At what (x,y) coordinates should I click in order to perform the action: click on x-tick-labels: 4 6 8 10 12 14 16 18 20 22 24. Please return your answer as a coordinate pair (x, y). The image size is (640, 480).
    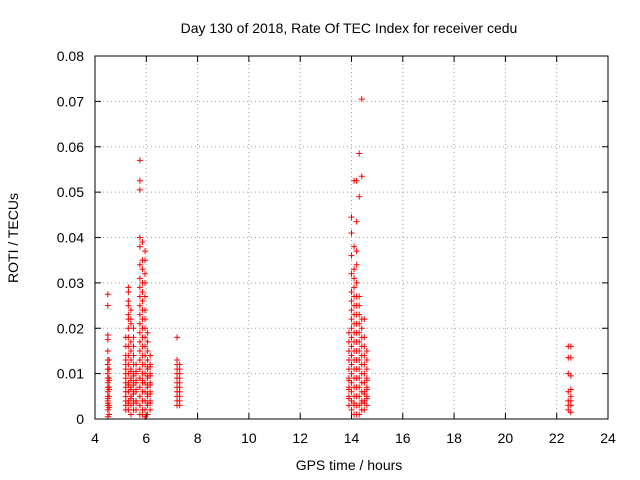
    Looking at the image, I should click on (353, 438).